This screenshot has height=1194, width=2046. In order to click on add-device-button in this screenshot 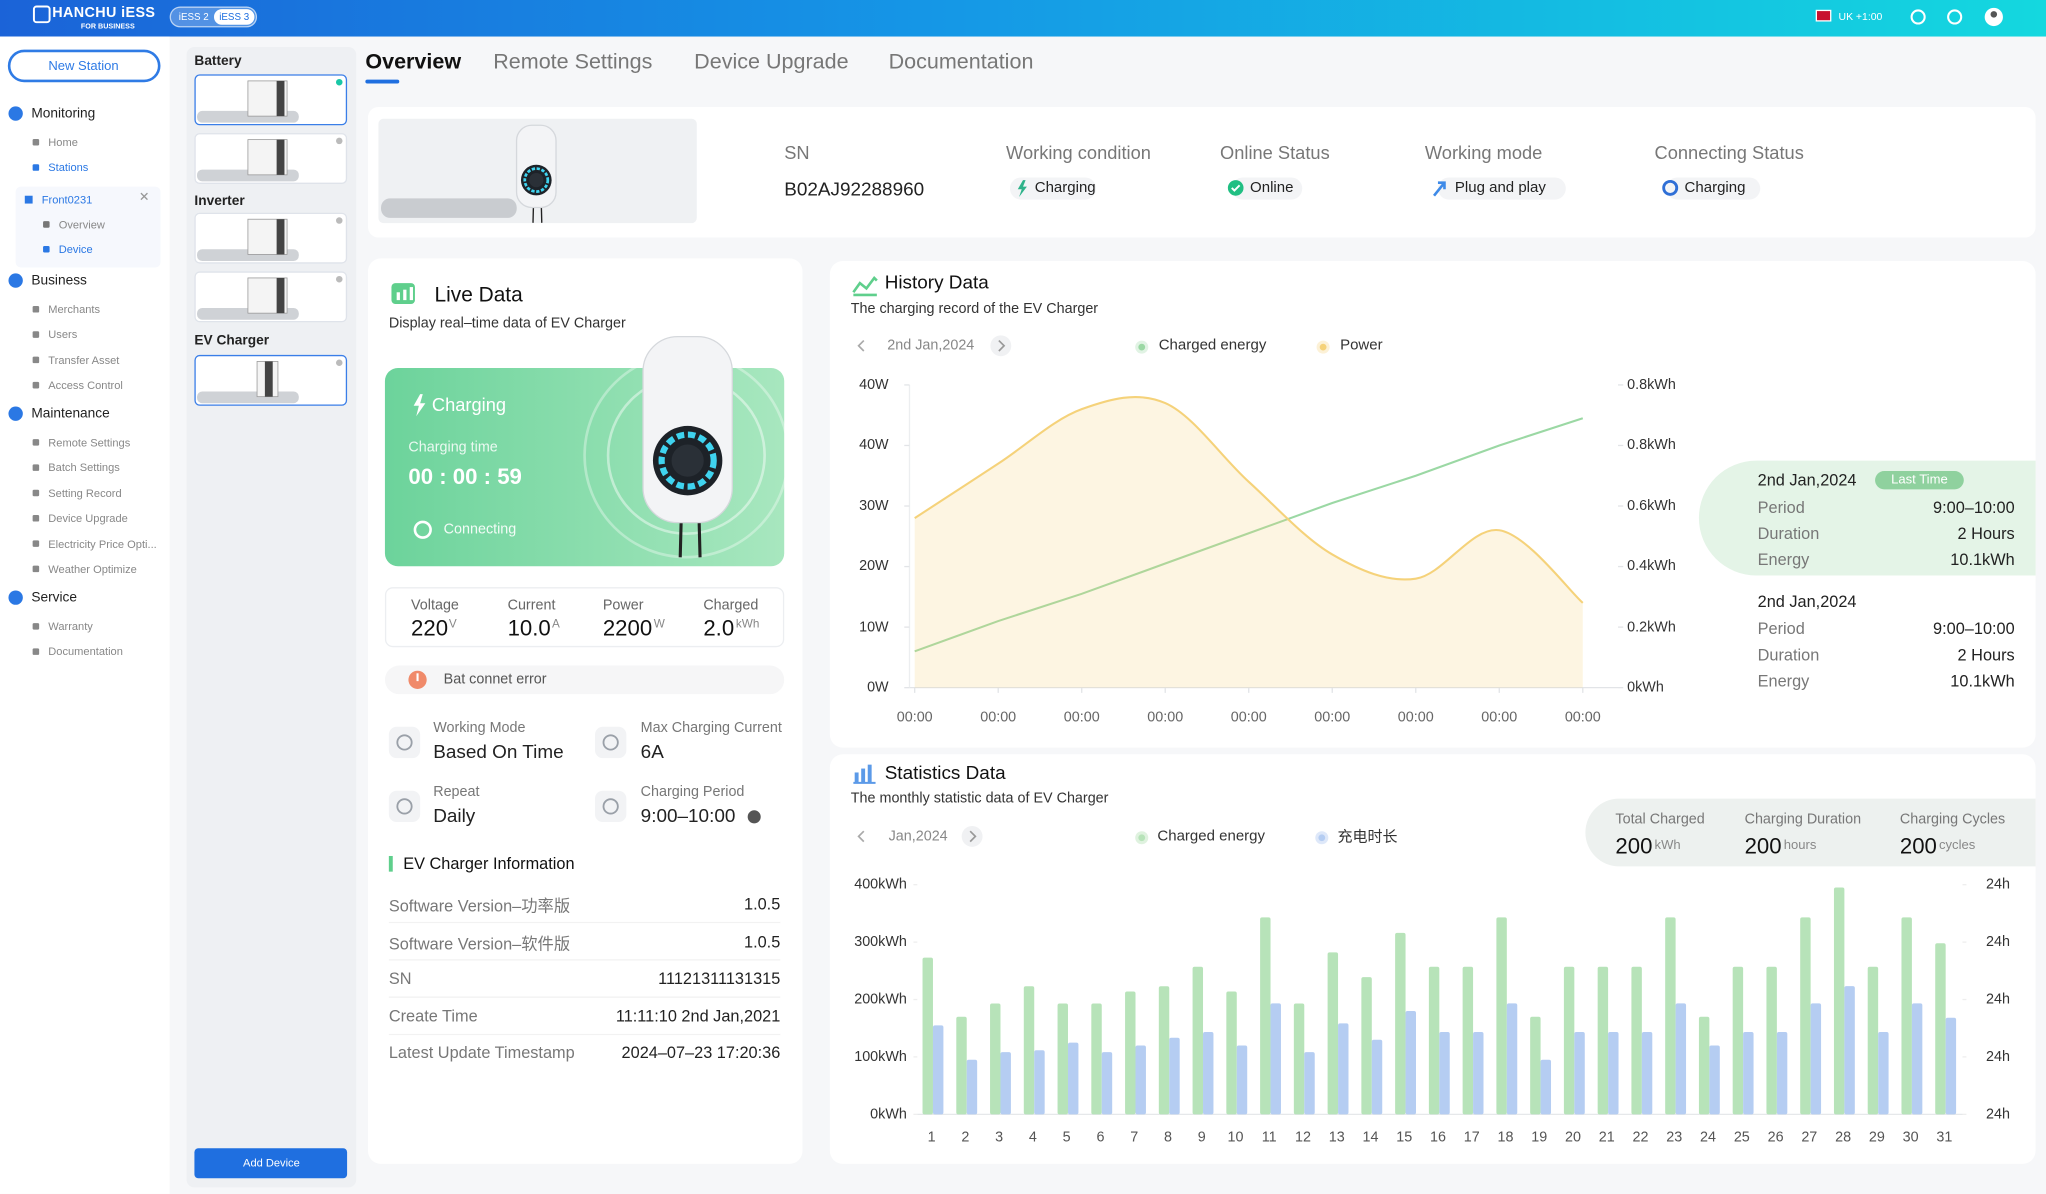, I will do `click(271, 1163)`.